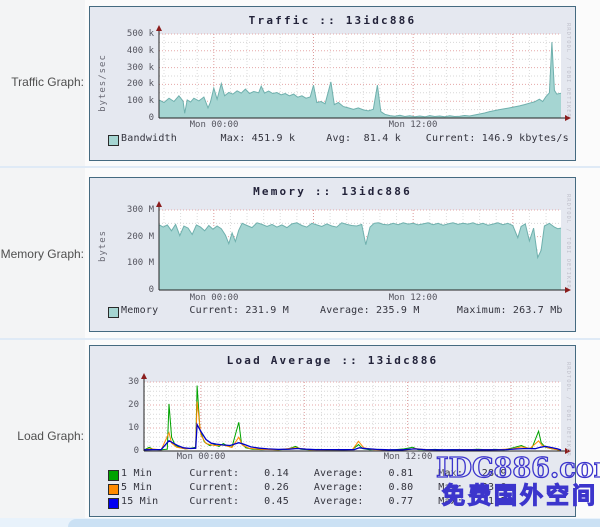 The width and height of the screenshot is (600, 527). What do you see at coordinates (519, 495) in the screenshot?
I see `site-watermark-chinese-text: 免费国外空间` at bounding box center [519, 495].